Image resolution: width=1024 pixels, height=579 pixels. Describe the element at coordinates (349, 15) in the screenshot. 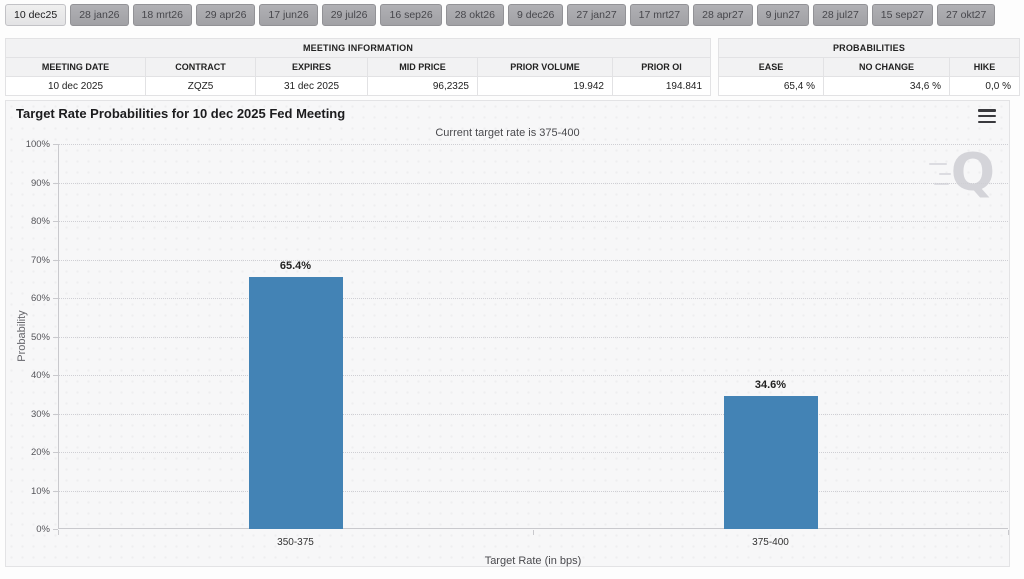

I see `meeting-tab-29-jul26: 29 jul26` at that location.